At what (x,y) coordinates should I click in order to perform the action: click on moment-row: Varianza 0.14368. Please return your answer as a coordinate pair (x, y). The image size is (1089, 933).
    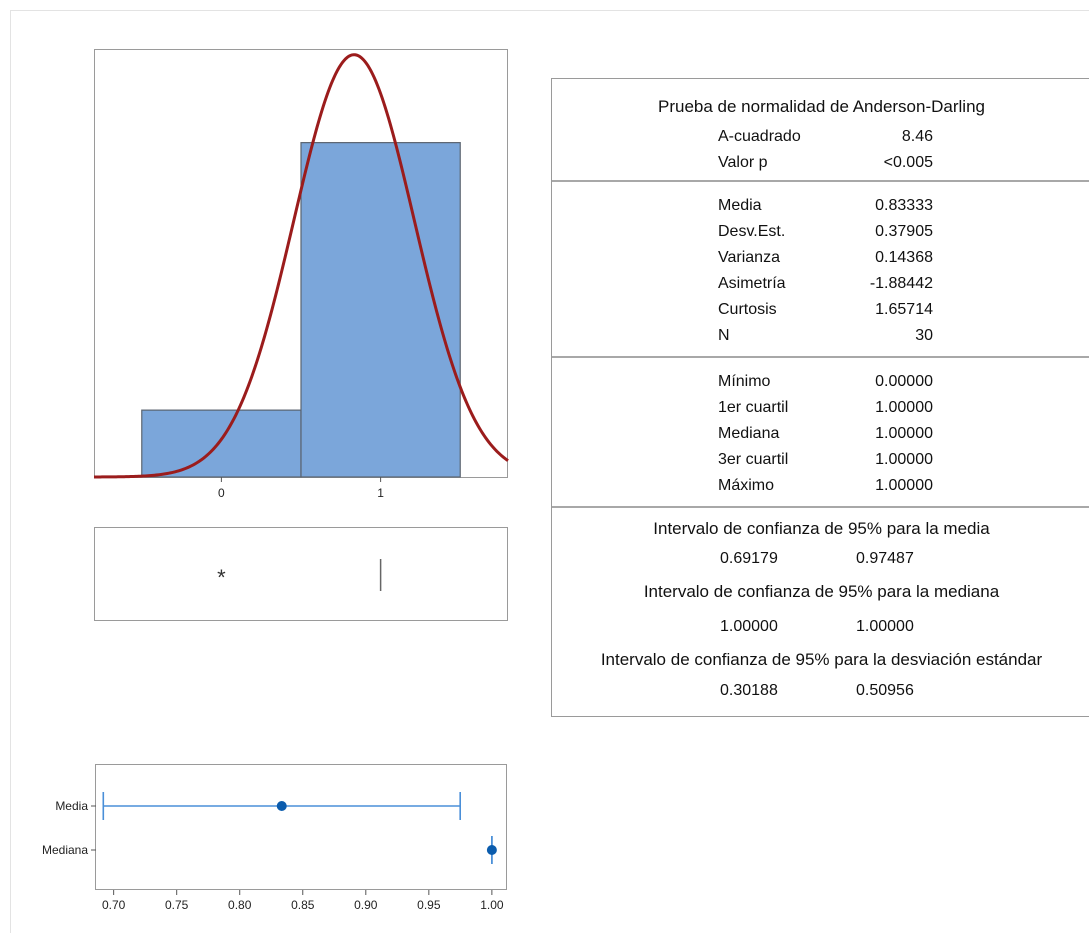
    Looking at the image, I should click on (820, 262).